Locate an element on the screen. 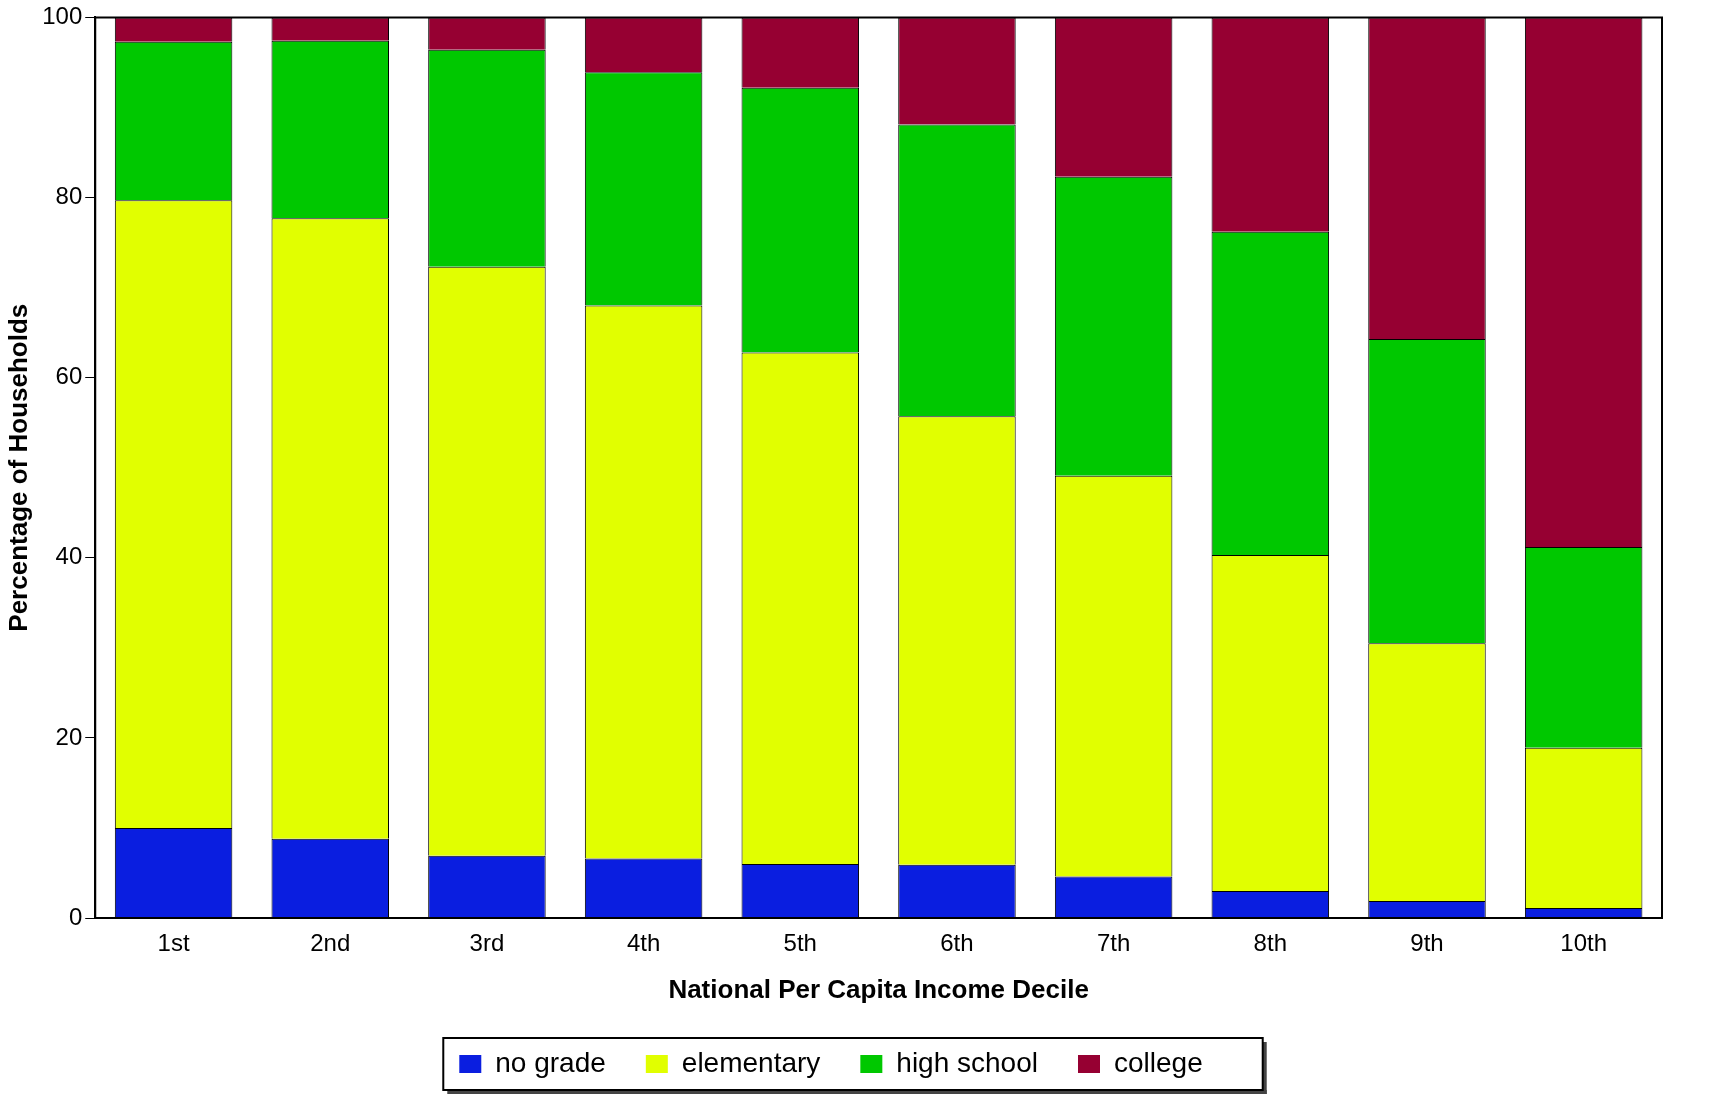 This screenshot has height=1094, width=1732. y-tick-label: 40 is located at coordinates (69, 556).